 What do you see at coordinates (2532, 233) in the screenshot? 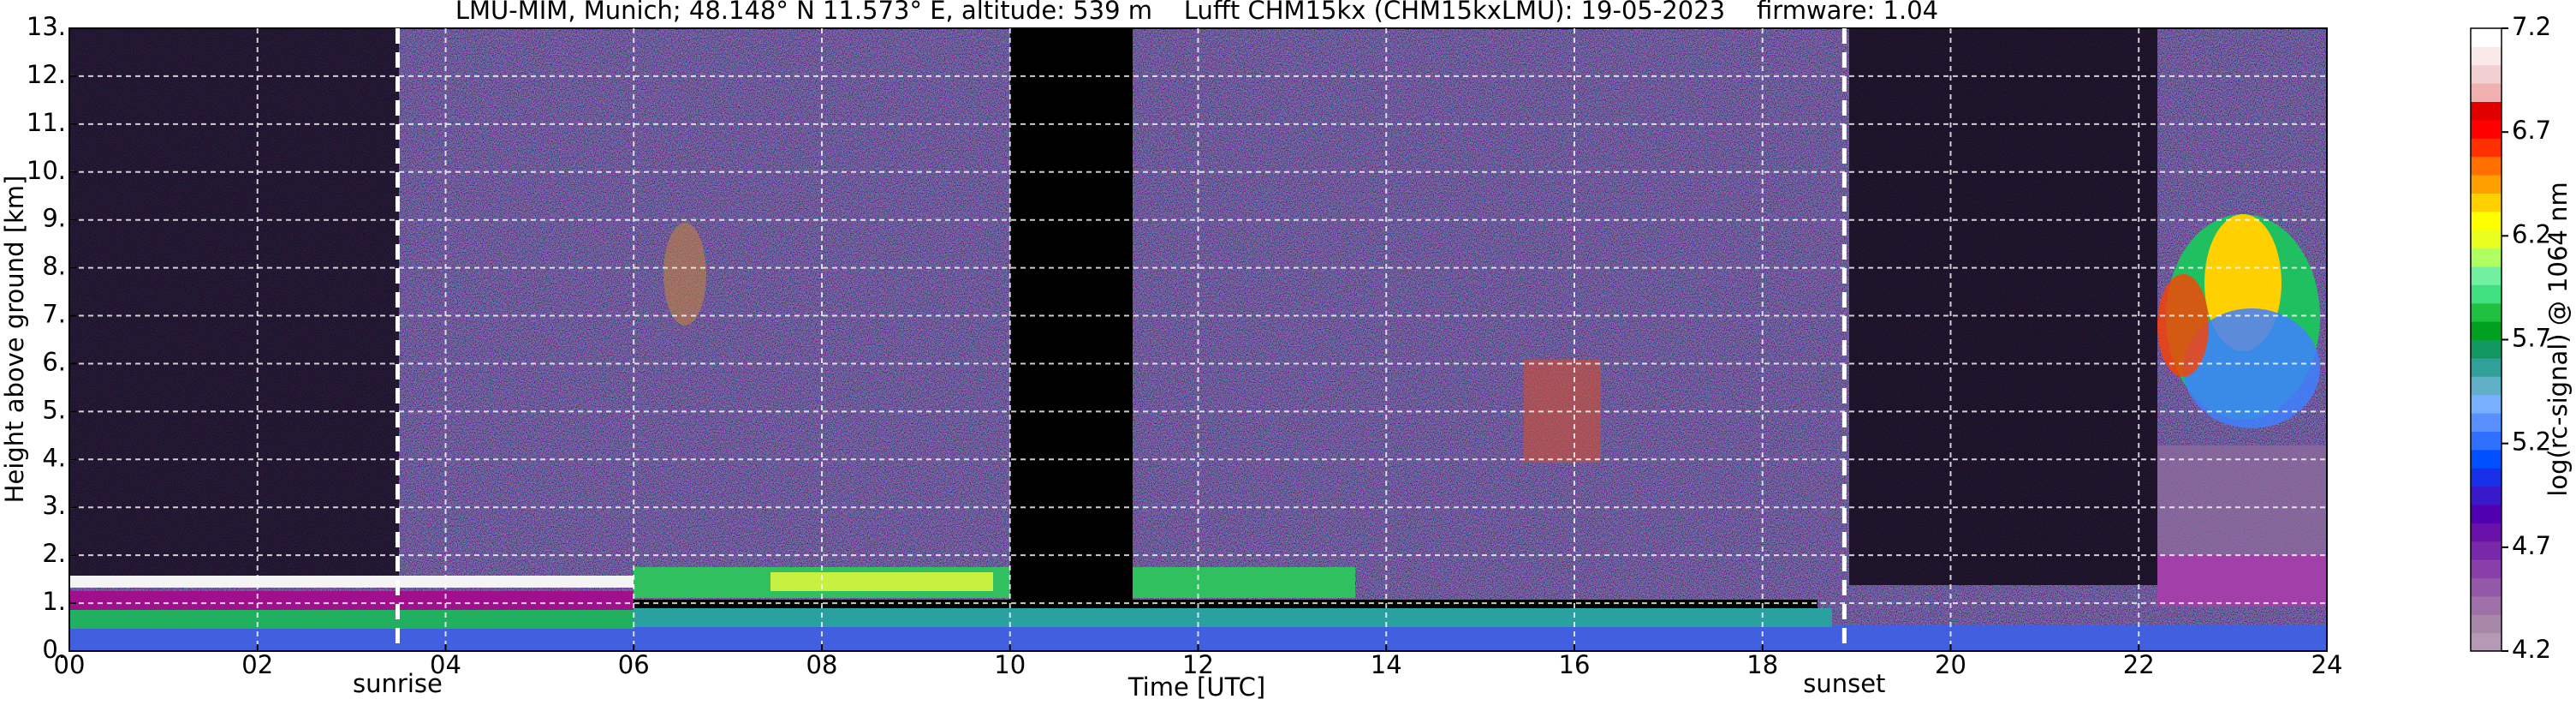
I see `colorbar-tick-label: 6.2` at bounding box center [2532, 233].